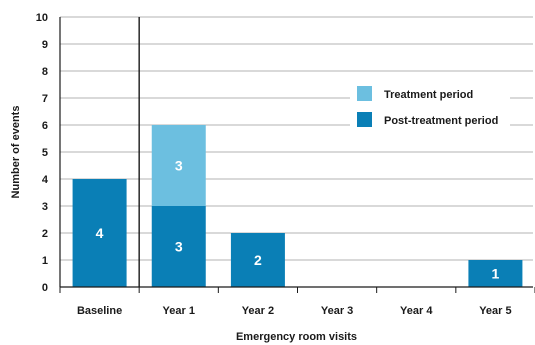 The image size is (535, 345). Describe the element at coordinates (16, 152) in the screenshot. I see `y-axis-title: Number of events` at that location.